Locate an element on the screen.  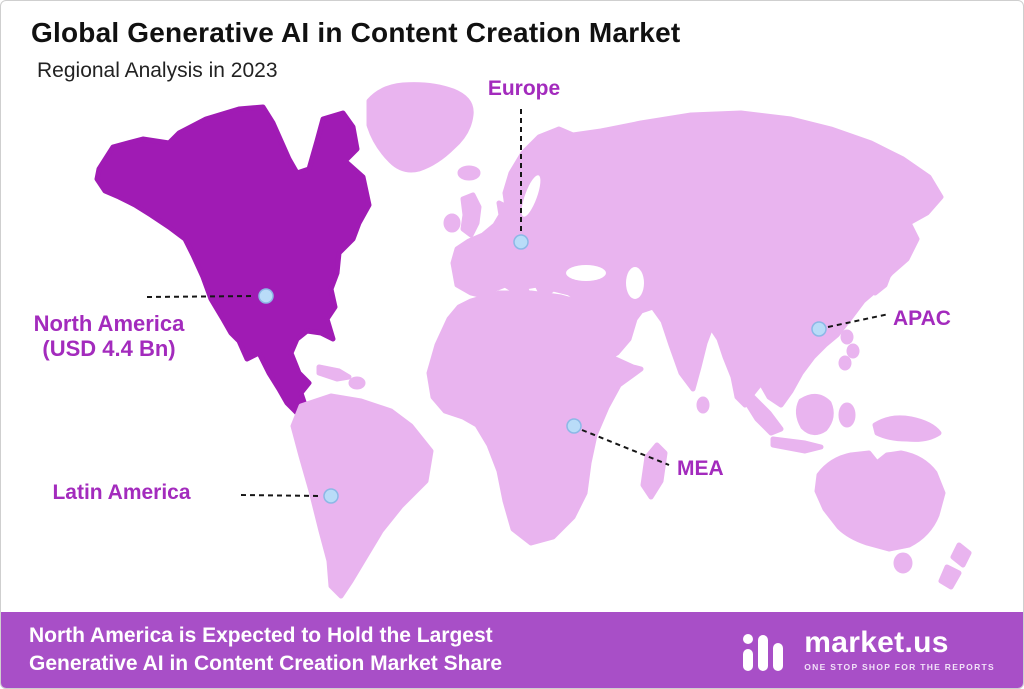
apac-leader-line is located at coordinates (858, 320).